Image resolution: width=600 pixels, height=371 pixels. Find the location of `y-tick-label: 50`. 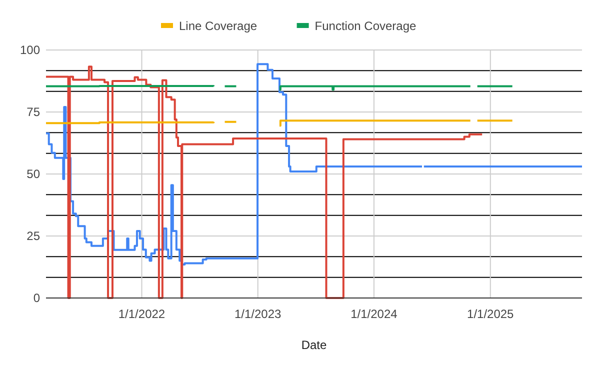

y-tick-label: 50 is located at coordinates (33, 174).